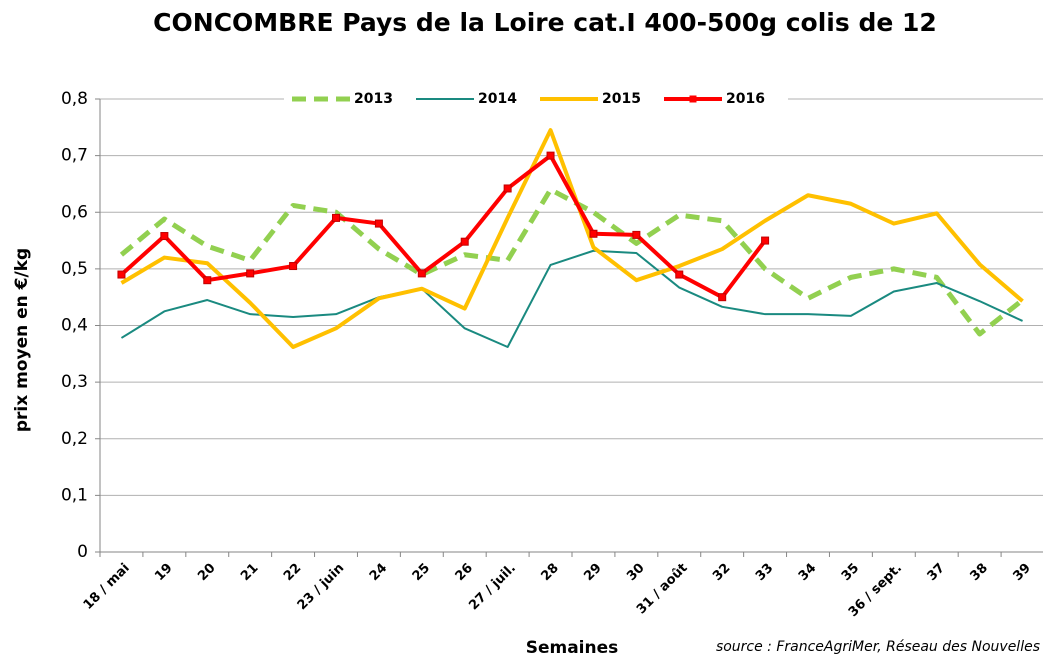 The width and height of the screenshot is (1043, 660). What do you see at coordinates (549, 572) in the screenshot?
I see `x-tick-label: 28` at bounding box center [549, 572].